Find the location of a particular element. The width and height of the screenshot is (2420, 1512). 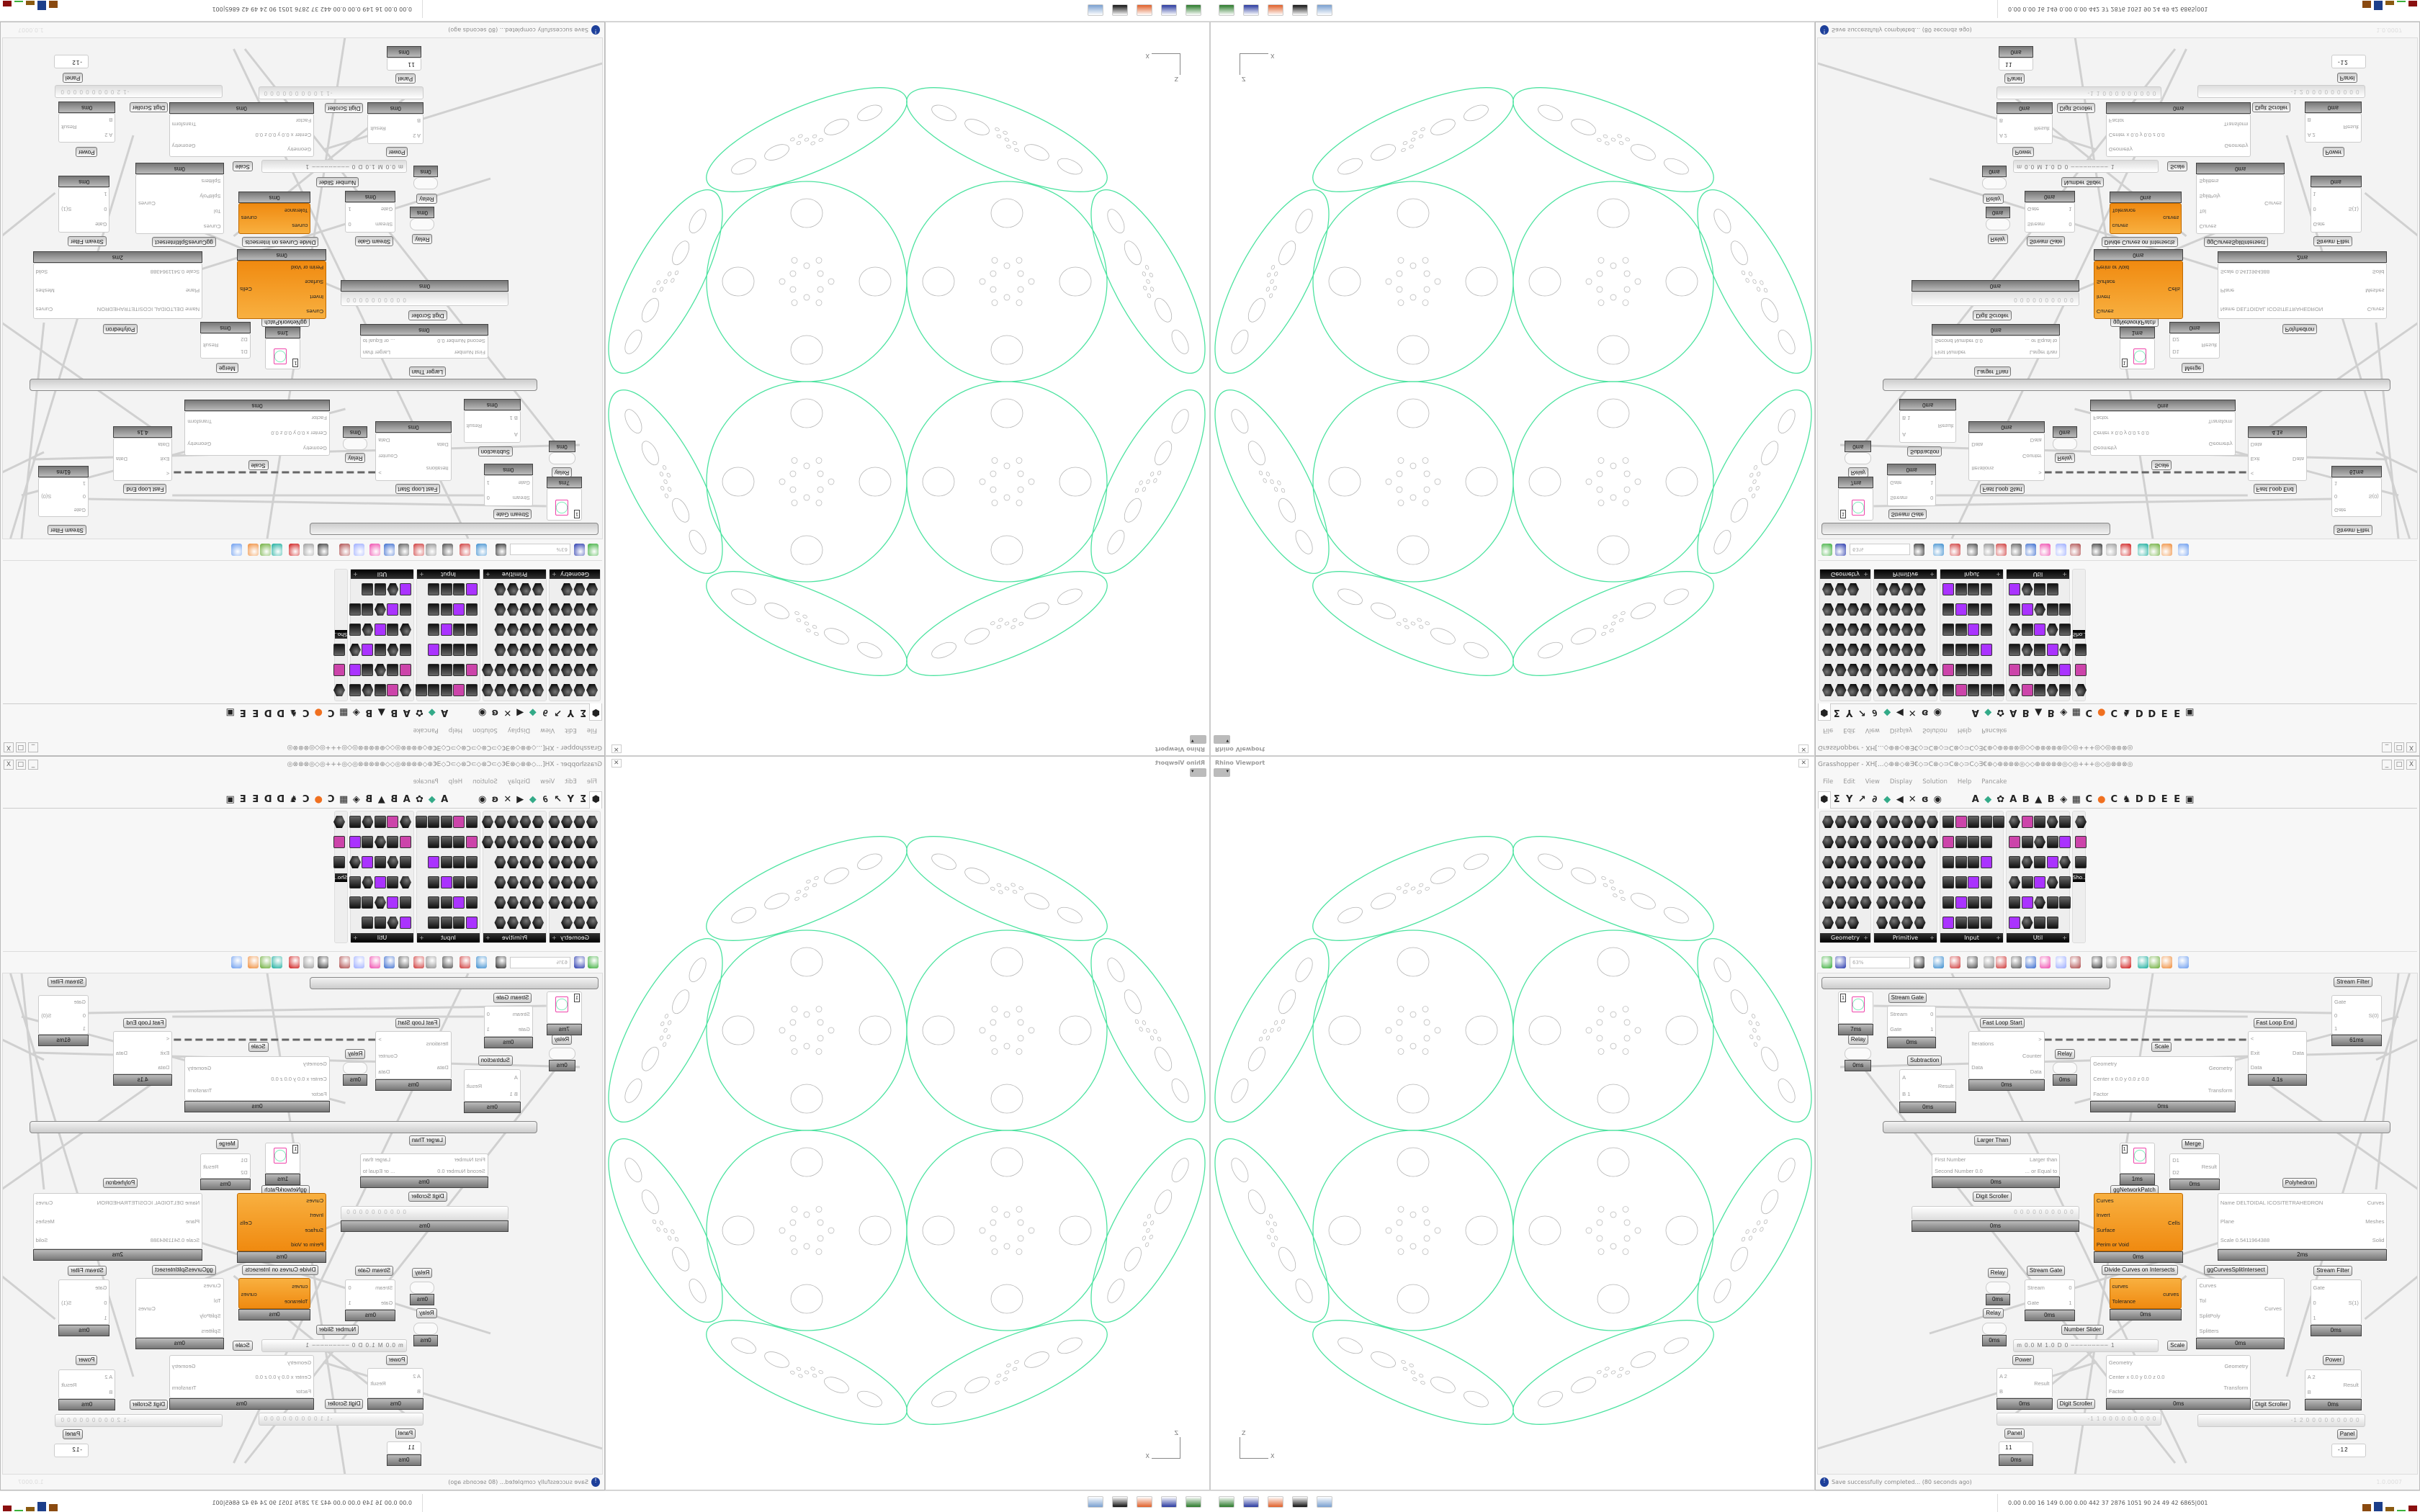

input-param: curves is located at coordinates (2120, 1286).